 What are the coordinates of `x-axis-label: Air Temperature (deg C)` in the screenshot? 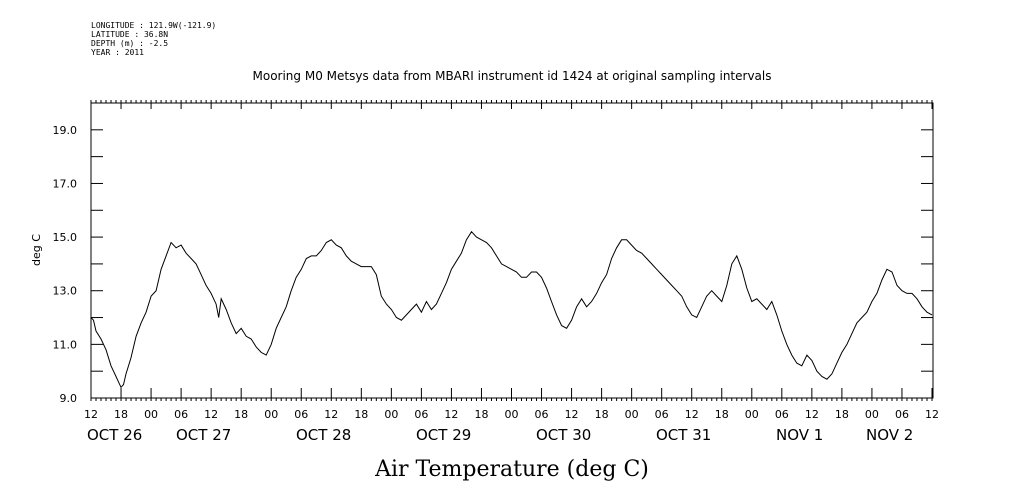 It's located at (511, 469).